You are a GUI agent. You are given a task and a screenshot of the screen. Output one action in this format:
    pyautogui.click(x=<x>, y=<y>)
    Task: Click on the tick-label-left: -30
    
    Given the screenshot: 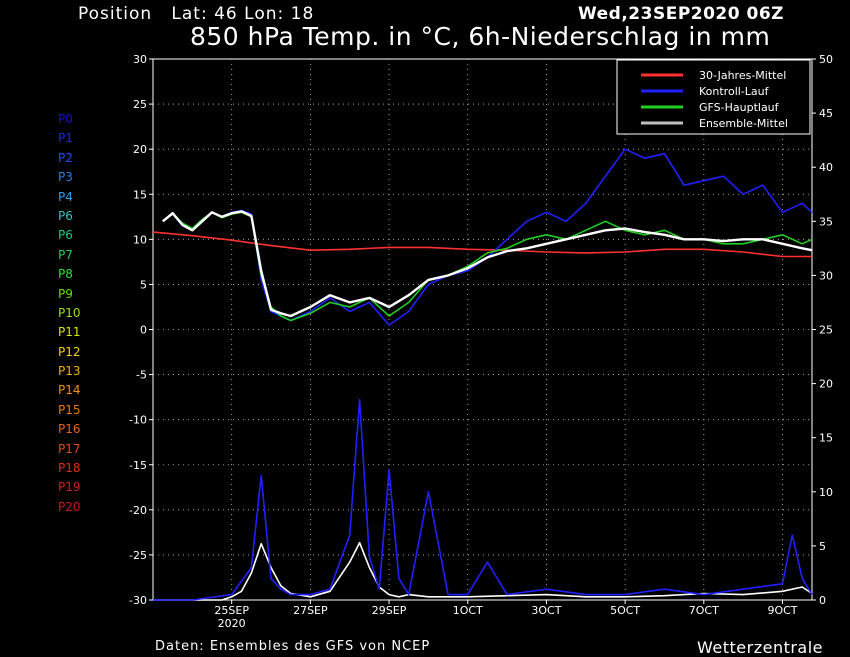 What is the action you would take?
    pyautogui.click(x=138, y=600)
    